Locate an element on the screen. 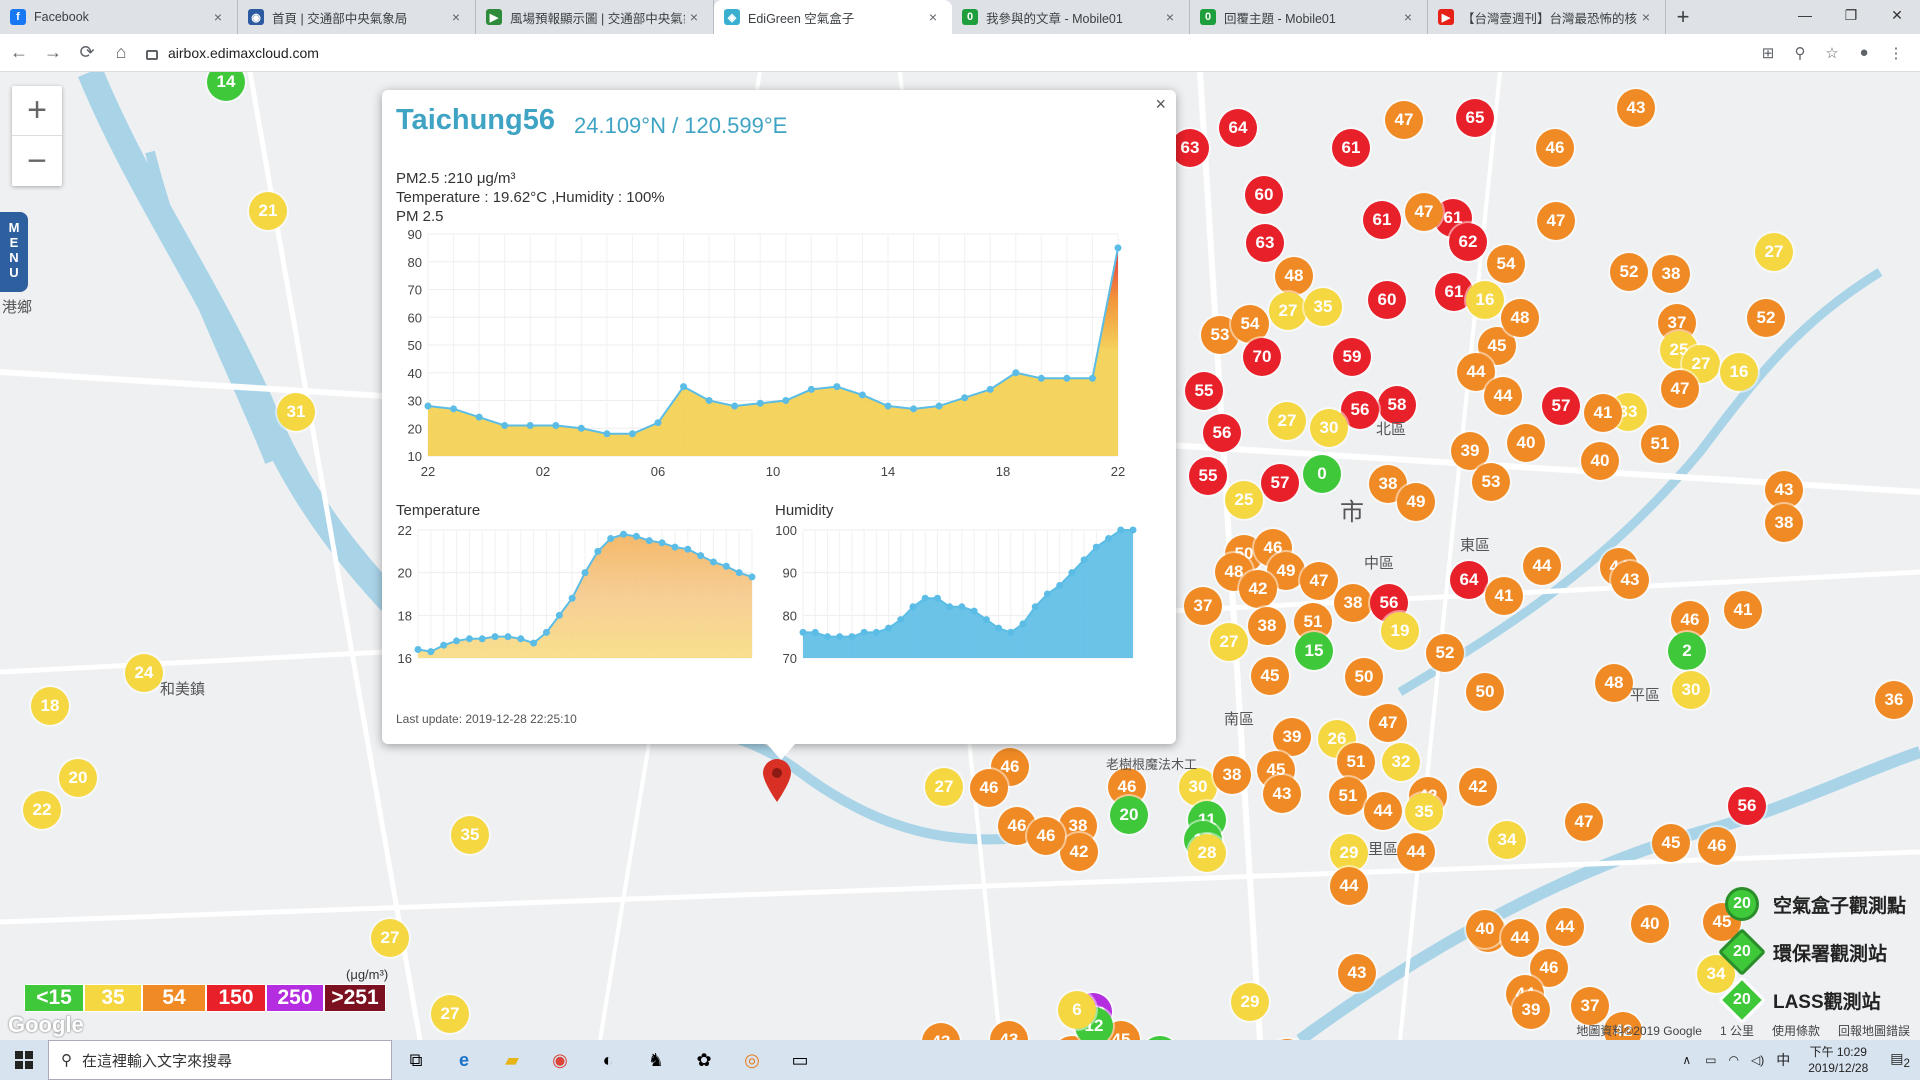  menu-dots-icon: ⋮ is located at coordinates (1896, 53).